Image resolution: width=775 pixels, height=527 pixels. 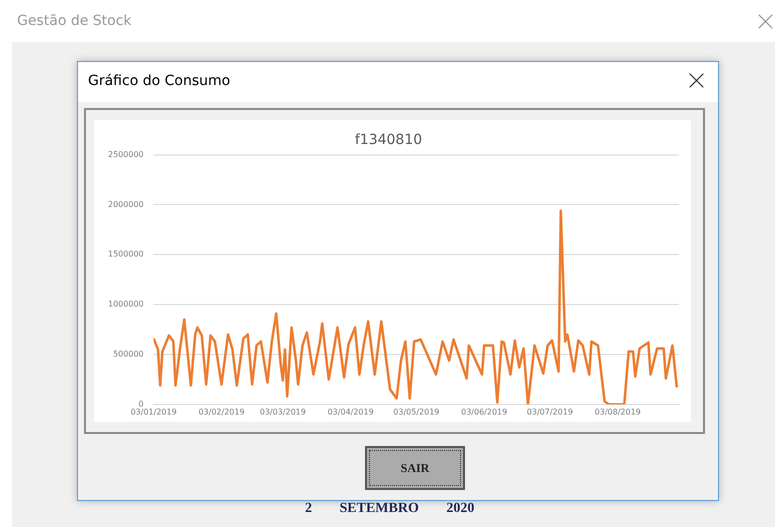 What do you see at coordinates (126, 154) in the screenshot?
I see `y-tick-label: 2500000` at bounding box center [126, 154].